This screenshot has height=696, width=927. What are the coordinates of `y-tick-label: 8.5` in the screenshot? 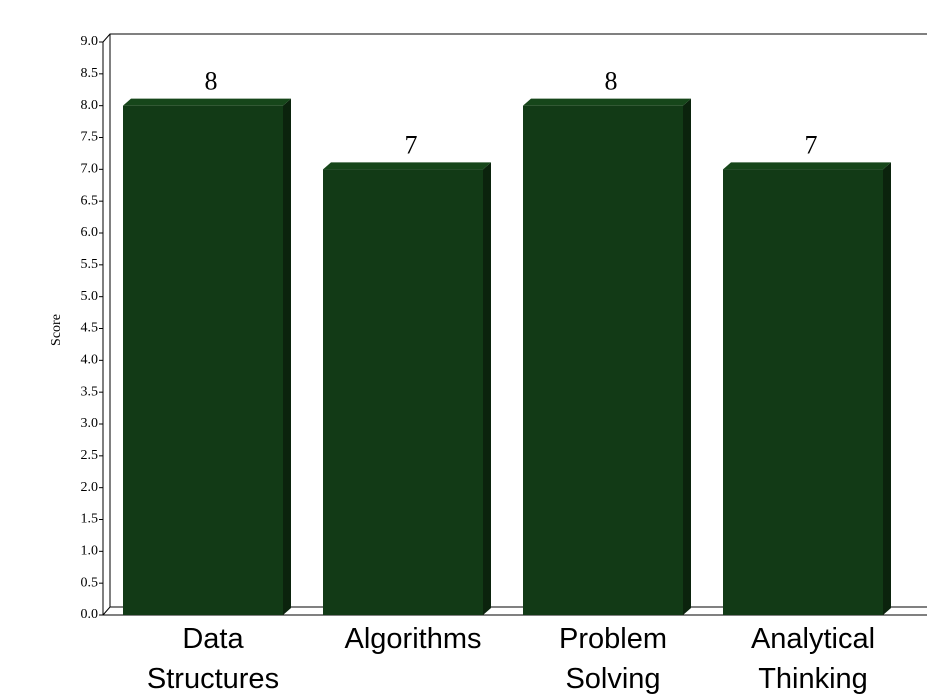 It's located at (90, 73).